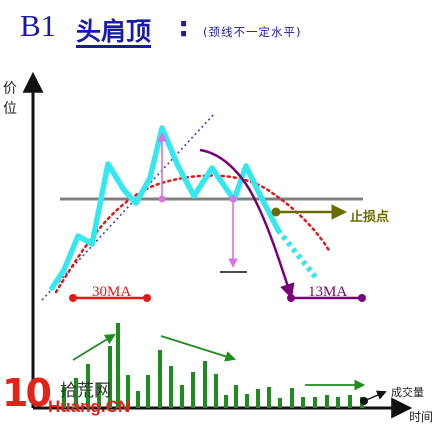  Describe the element at coordinates (198, 348) in the screenshot. I see `volume-decline-arrow` at that location.